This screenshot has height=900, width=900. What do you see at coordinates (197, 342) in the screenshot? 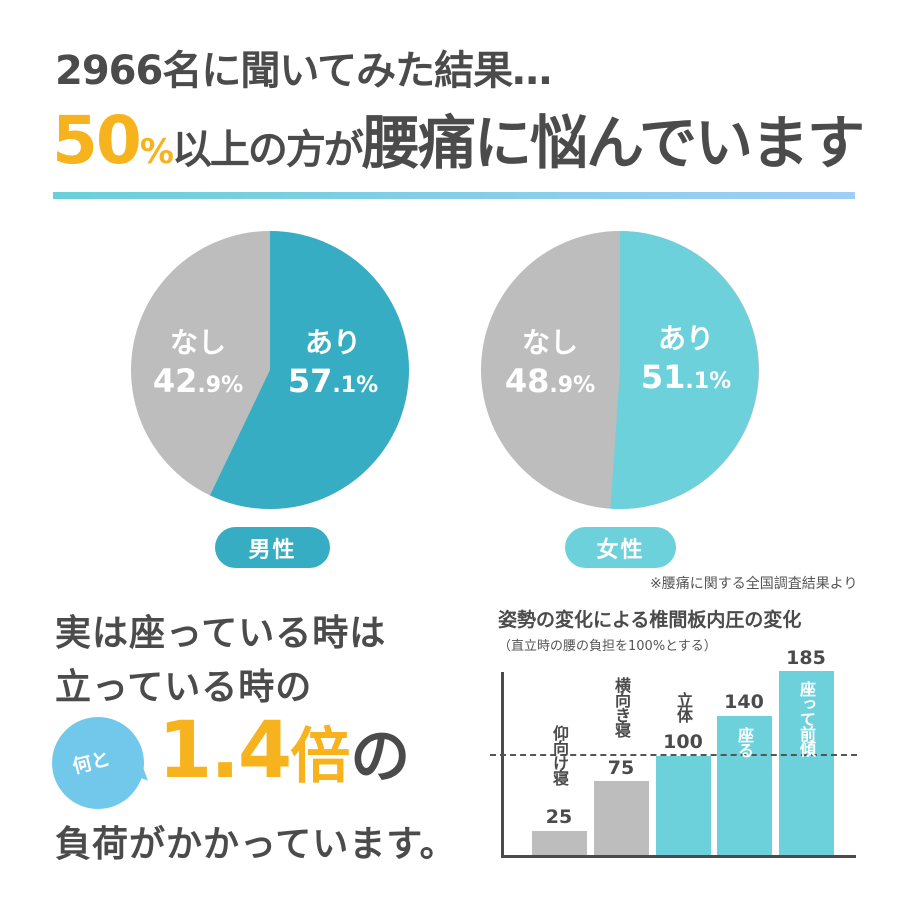
I see `male-no-category: なし` at bounding box center [197, 342].